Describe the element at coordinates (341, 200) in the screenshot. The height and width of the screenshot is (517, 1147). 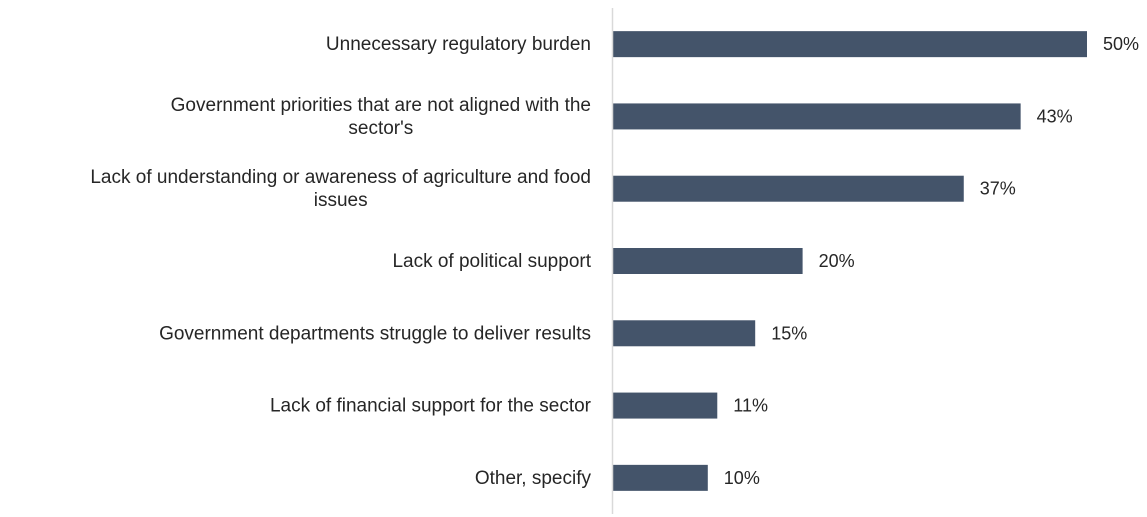
I see `category-label: issues` at that location.